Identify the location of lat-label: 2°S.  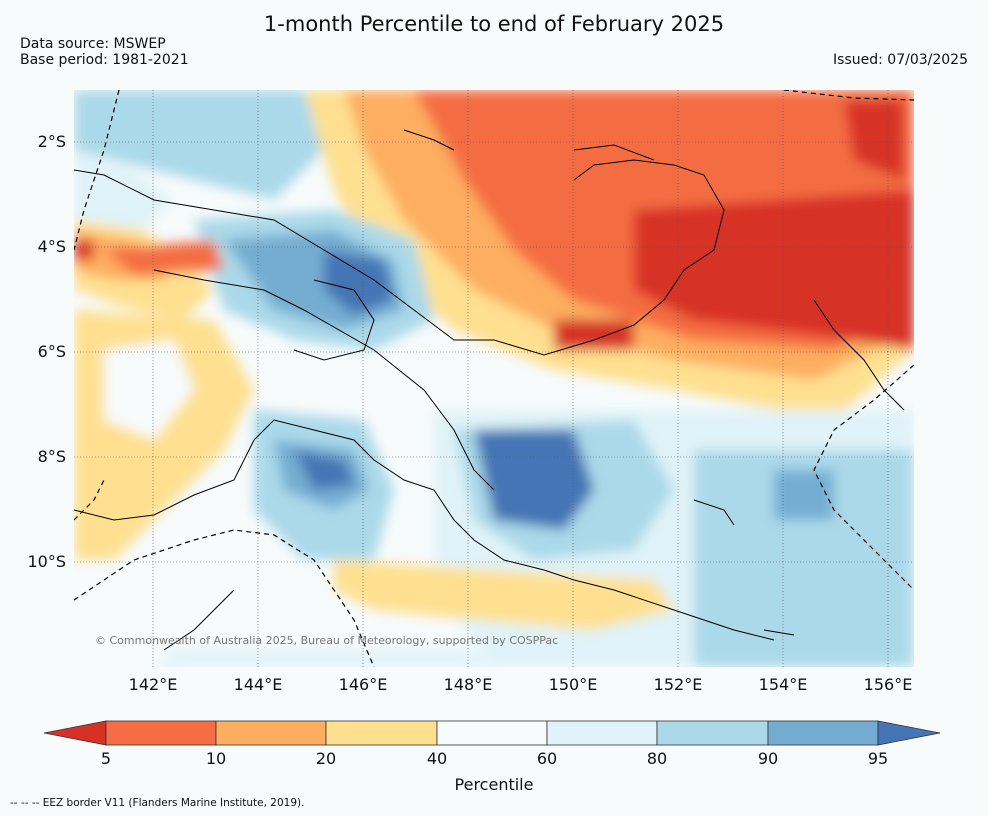
(51, 141).